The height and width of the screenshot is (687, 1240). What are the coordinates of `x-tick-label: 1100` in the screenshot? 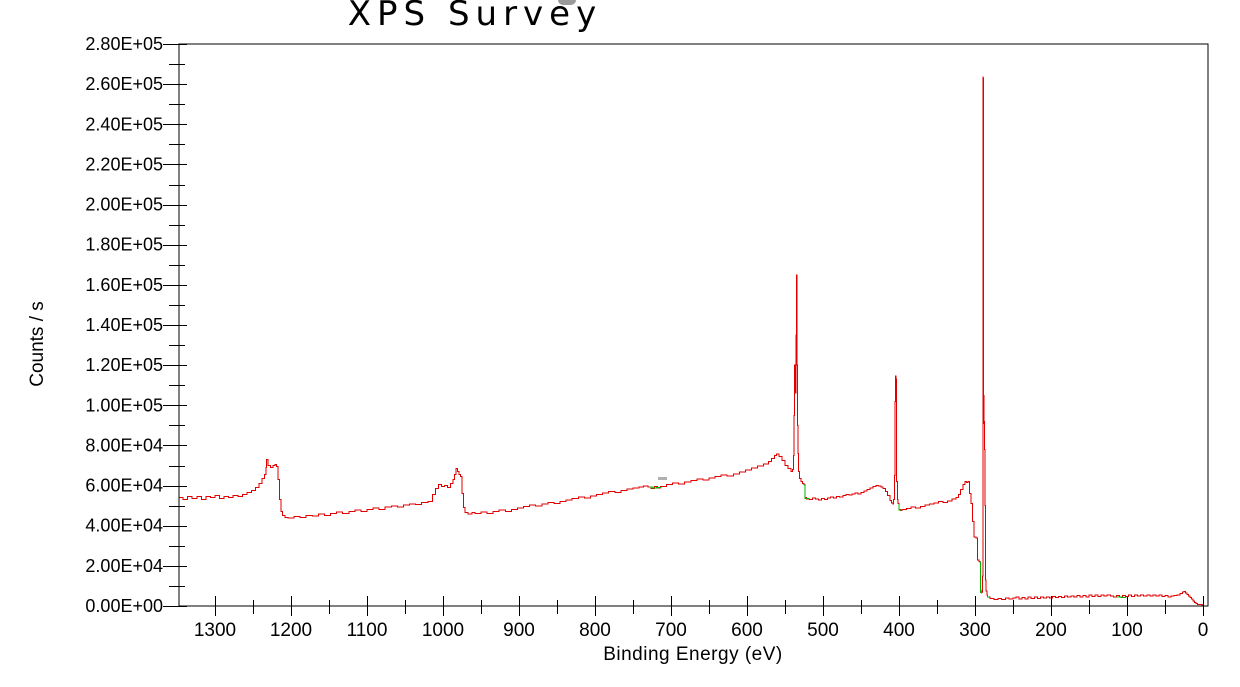 It's located at (367, 630).